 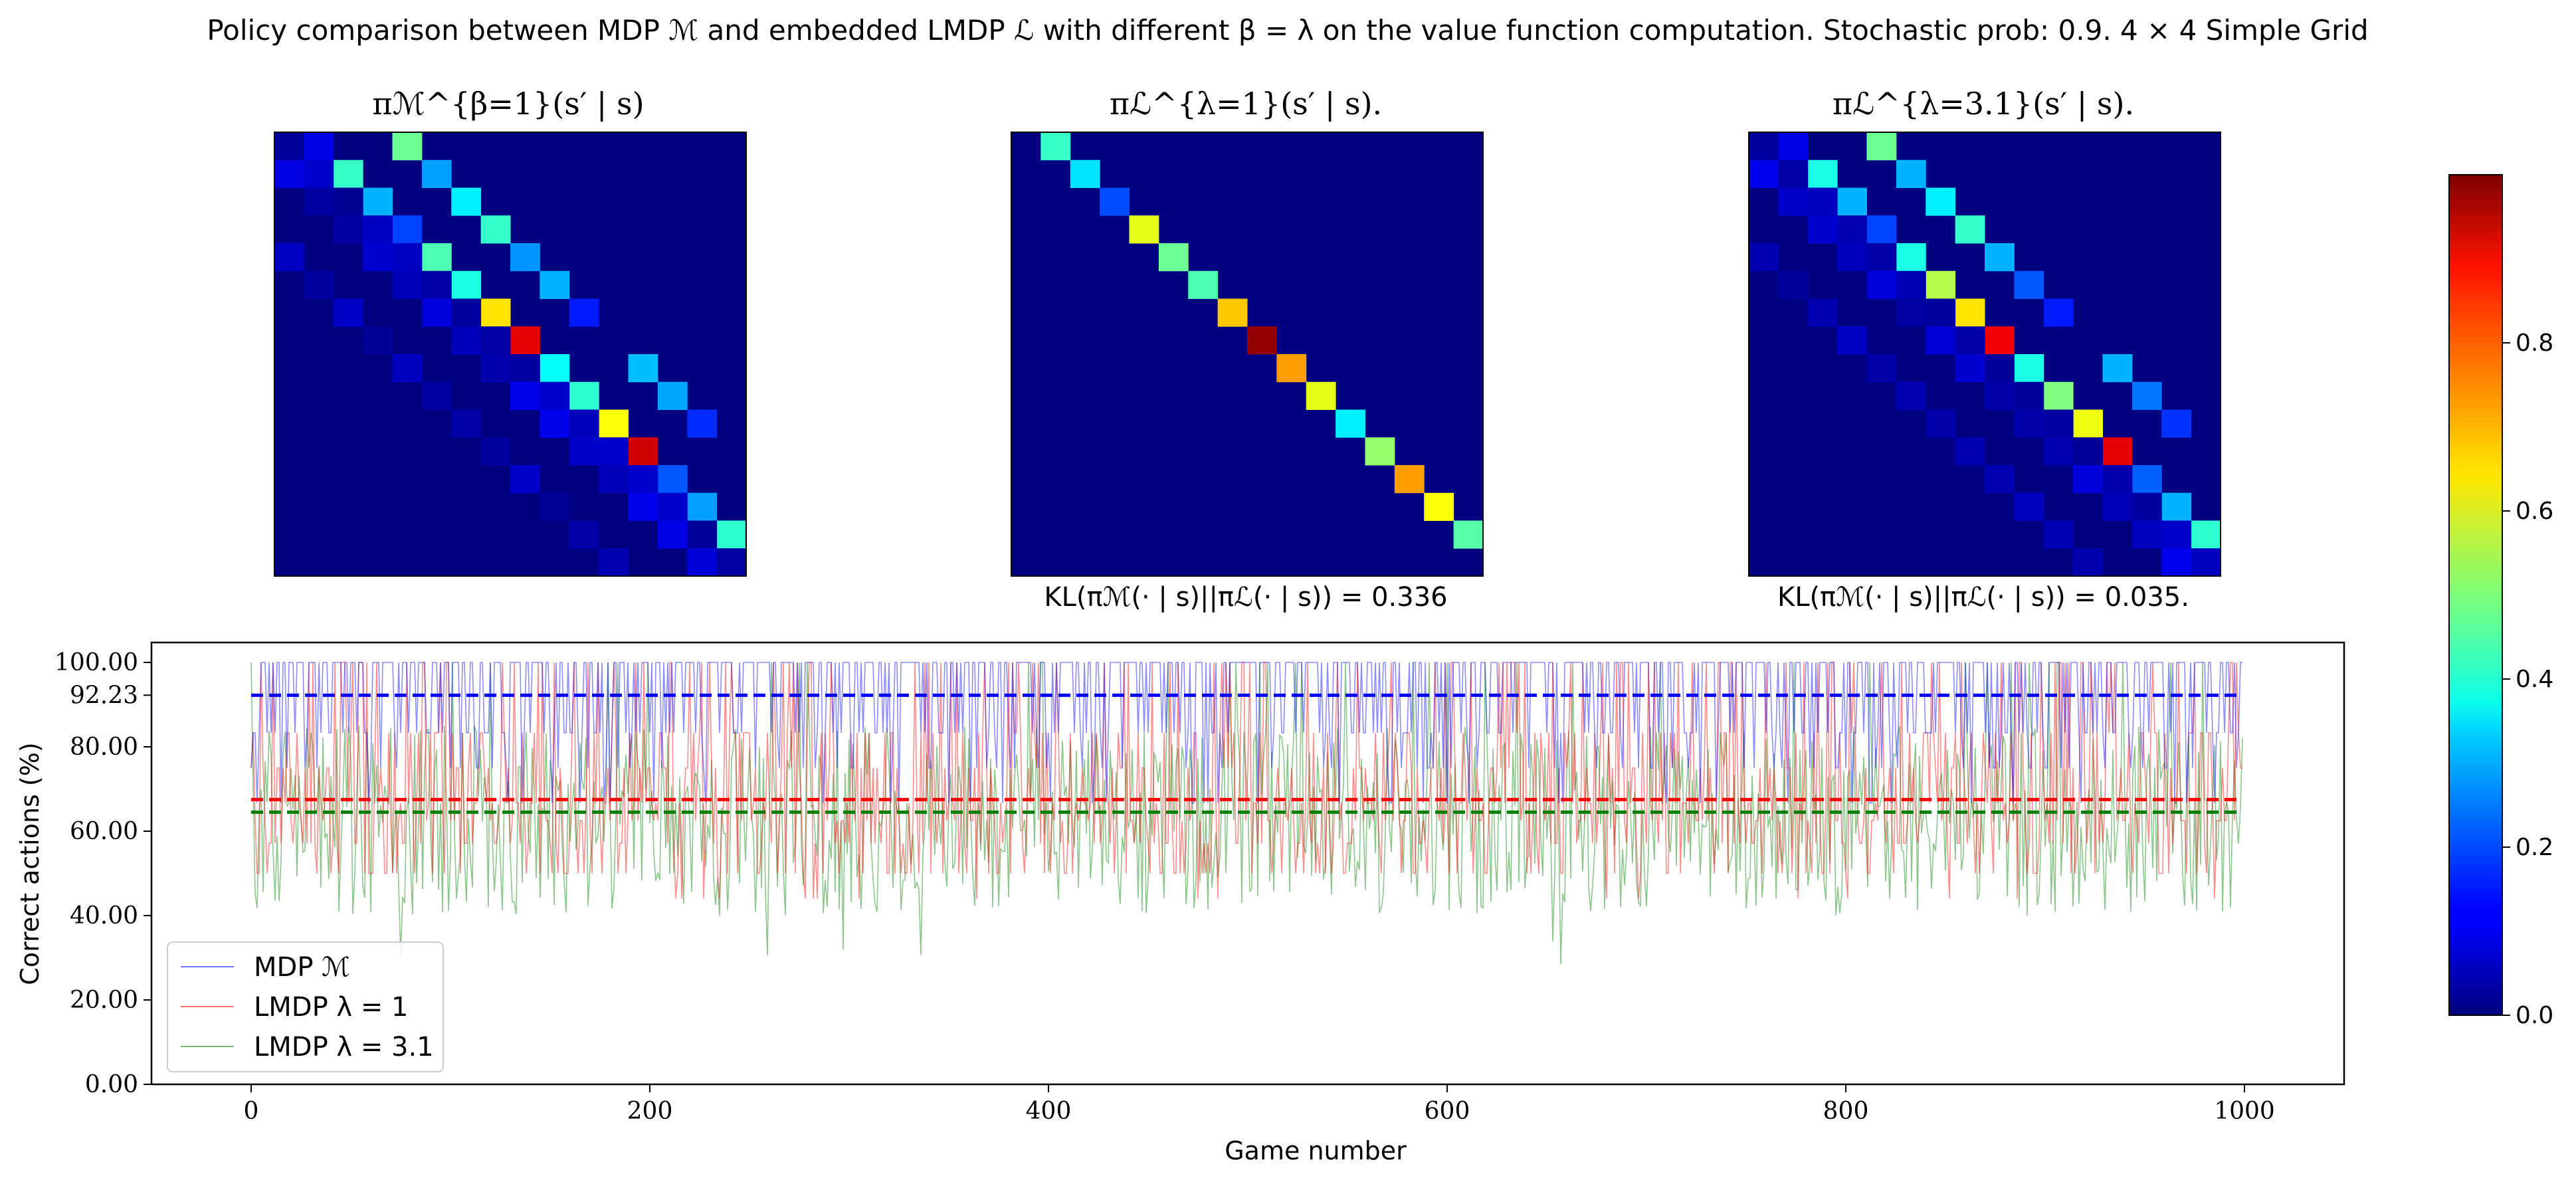 I want to click on y-tick-label: 40.00, so click(x=104, y=916).